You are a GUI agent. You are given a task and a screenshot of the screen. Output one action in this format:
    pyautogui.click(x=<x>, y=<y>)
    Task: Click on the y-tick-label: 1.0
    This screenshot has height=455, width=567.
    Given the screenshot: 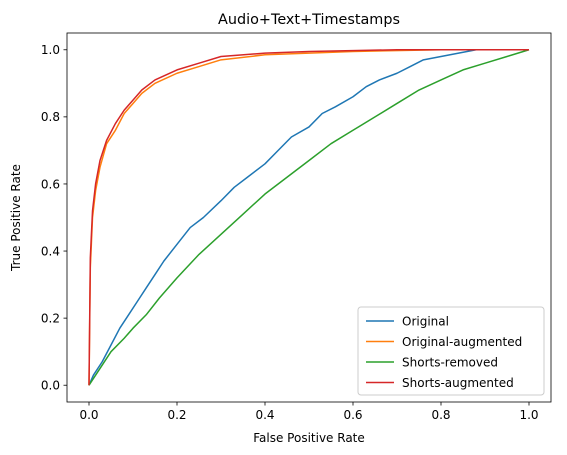 What is the action you would take?
    pyautogui.click(x=50, y=50)
    